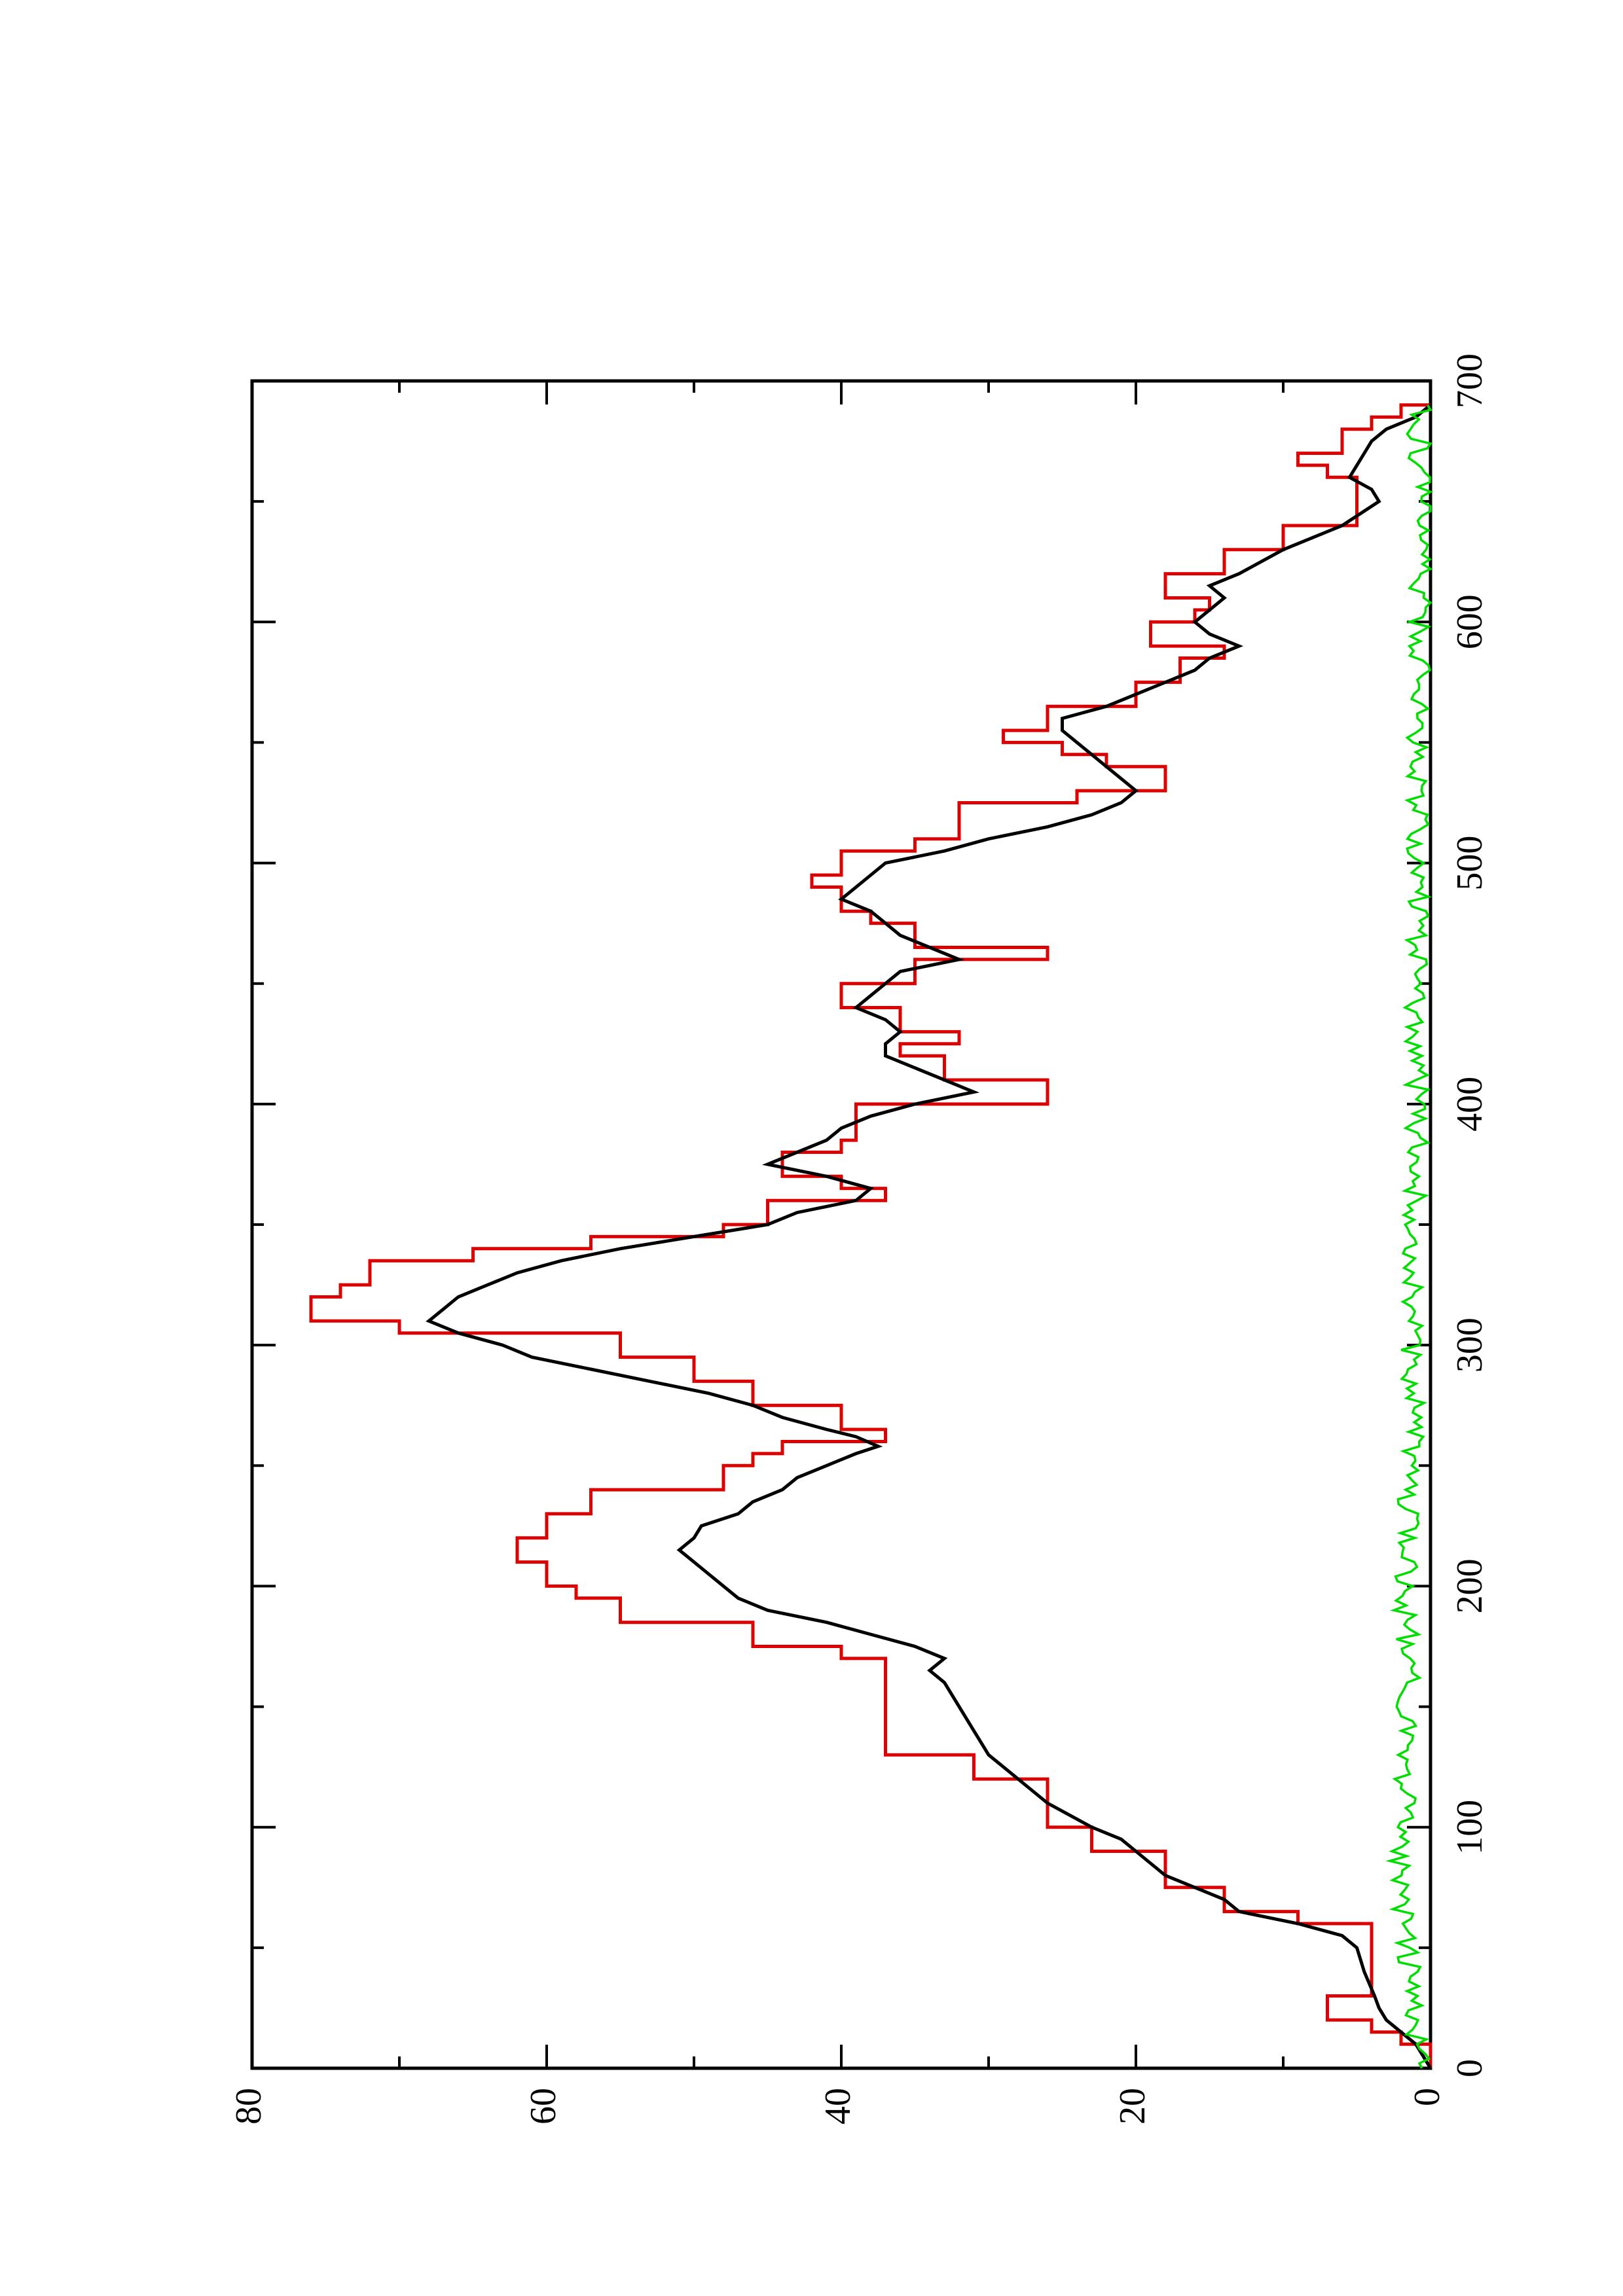  Describe the element at coordinates (1470, 621) in the screenshot. I see `x-tick-label: 600` at that location.